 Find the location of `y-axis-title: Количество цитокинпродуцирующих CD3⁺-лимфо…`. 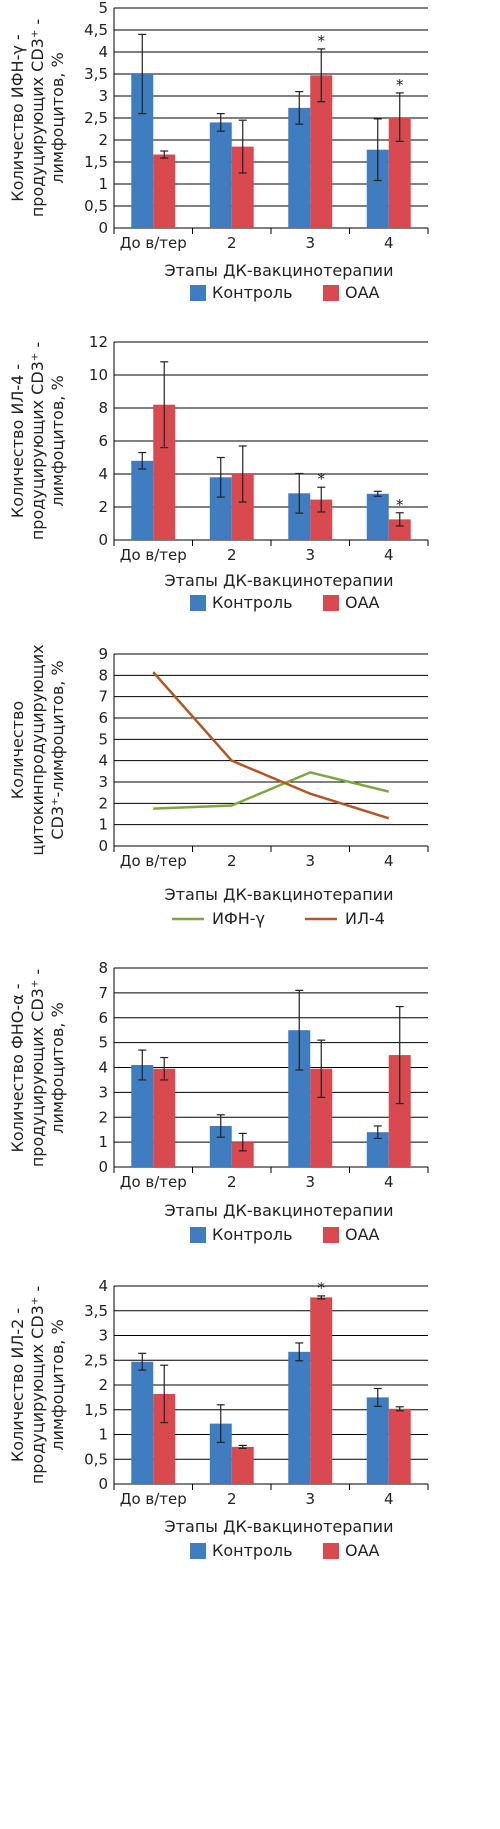

y-axis-title: Количество цитокинпродуцирующих CD3⁺-лимфо… is located at coordinates (37, 749).